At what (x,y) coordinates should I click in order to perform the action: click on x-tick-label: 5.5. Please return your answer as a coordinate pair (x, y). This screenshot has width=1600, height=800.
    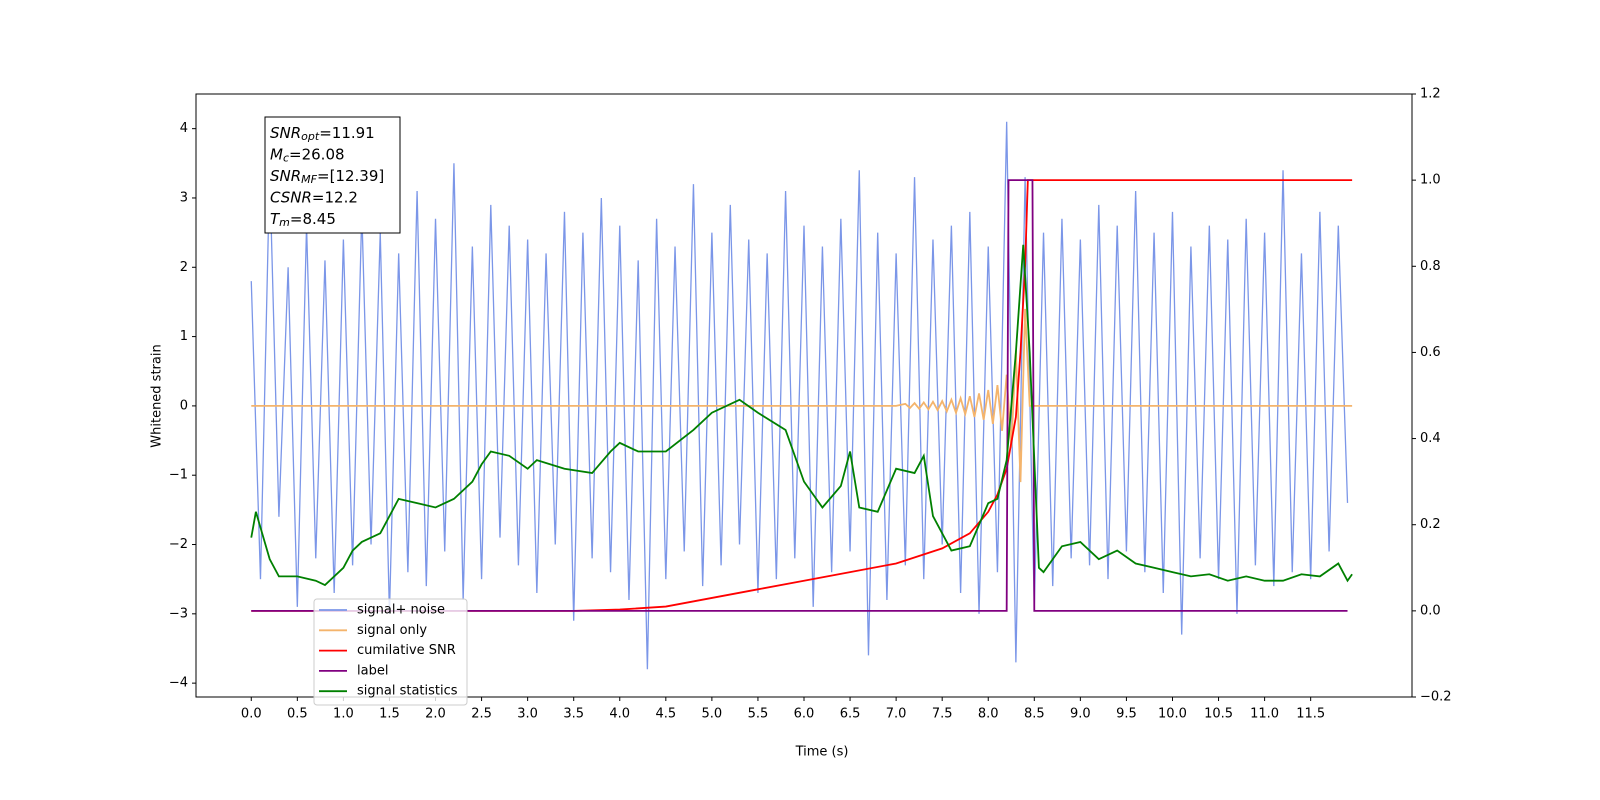
    Looking at the image, I should click on (758, 714).